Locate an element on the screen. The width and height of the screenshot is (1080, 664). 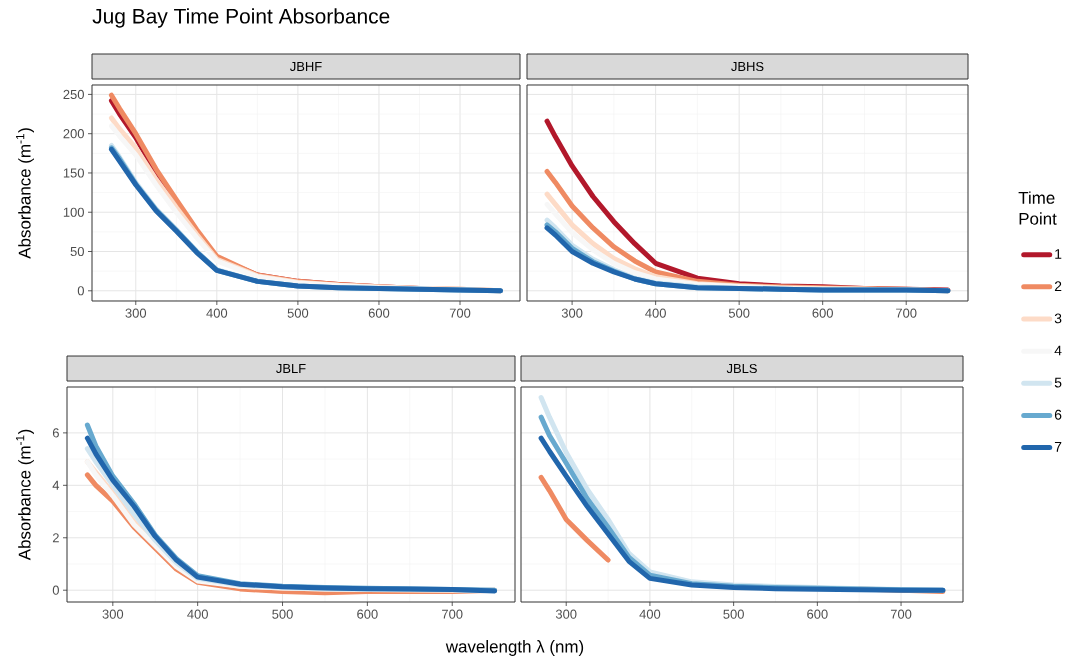
legend-label: 2 is located at coordinates (1058, 286).